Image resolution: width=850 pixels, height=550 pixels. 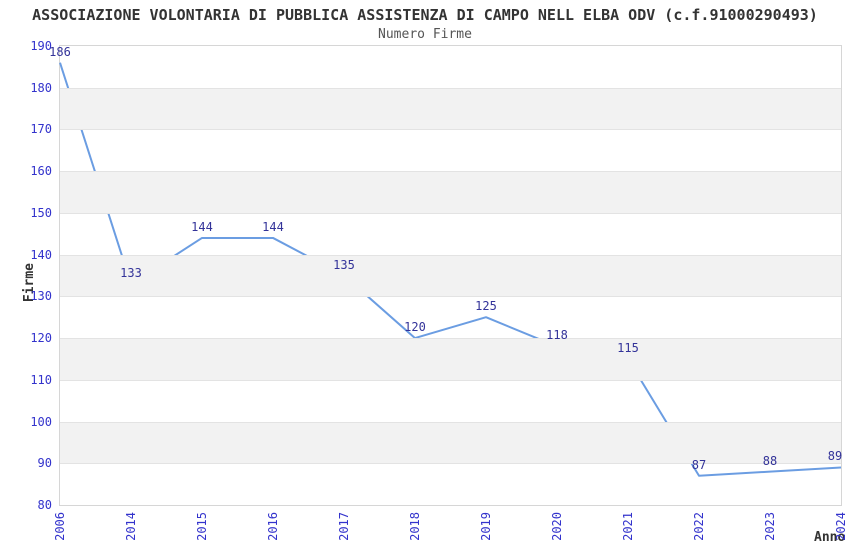 What do you see at coordinates (841, 526) in the screenshot?
I see `x-tick-label: 2024` at bounding box center [841, 526].